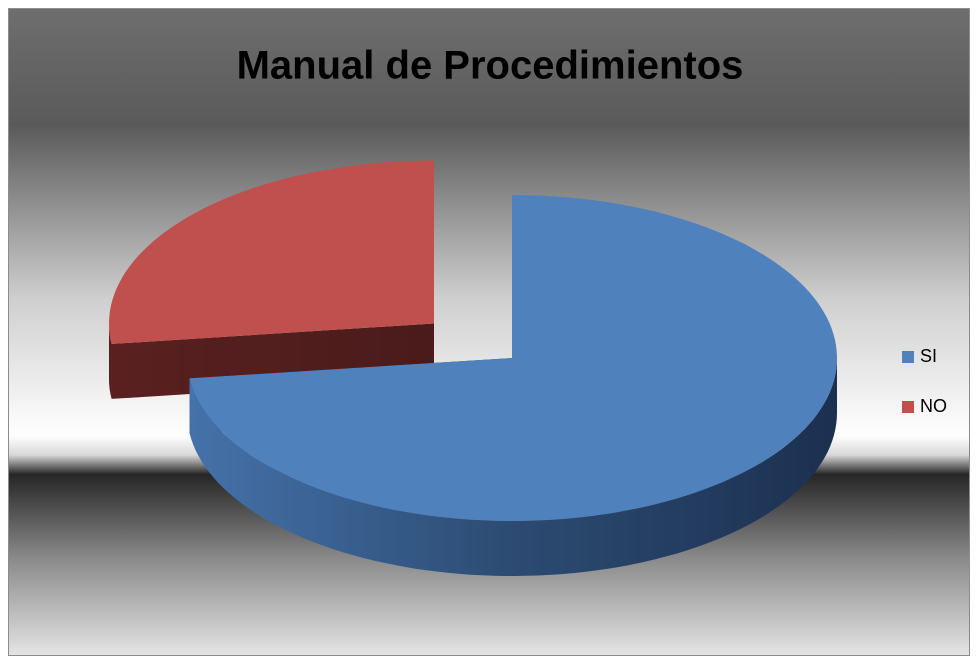  What do you see at coordinates (271, 252) in the screenshot?
I see `slice-top` at bounding box center [271, 252].